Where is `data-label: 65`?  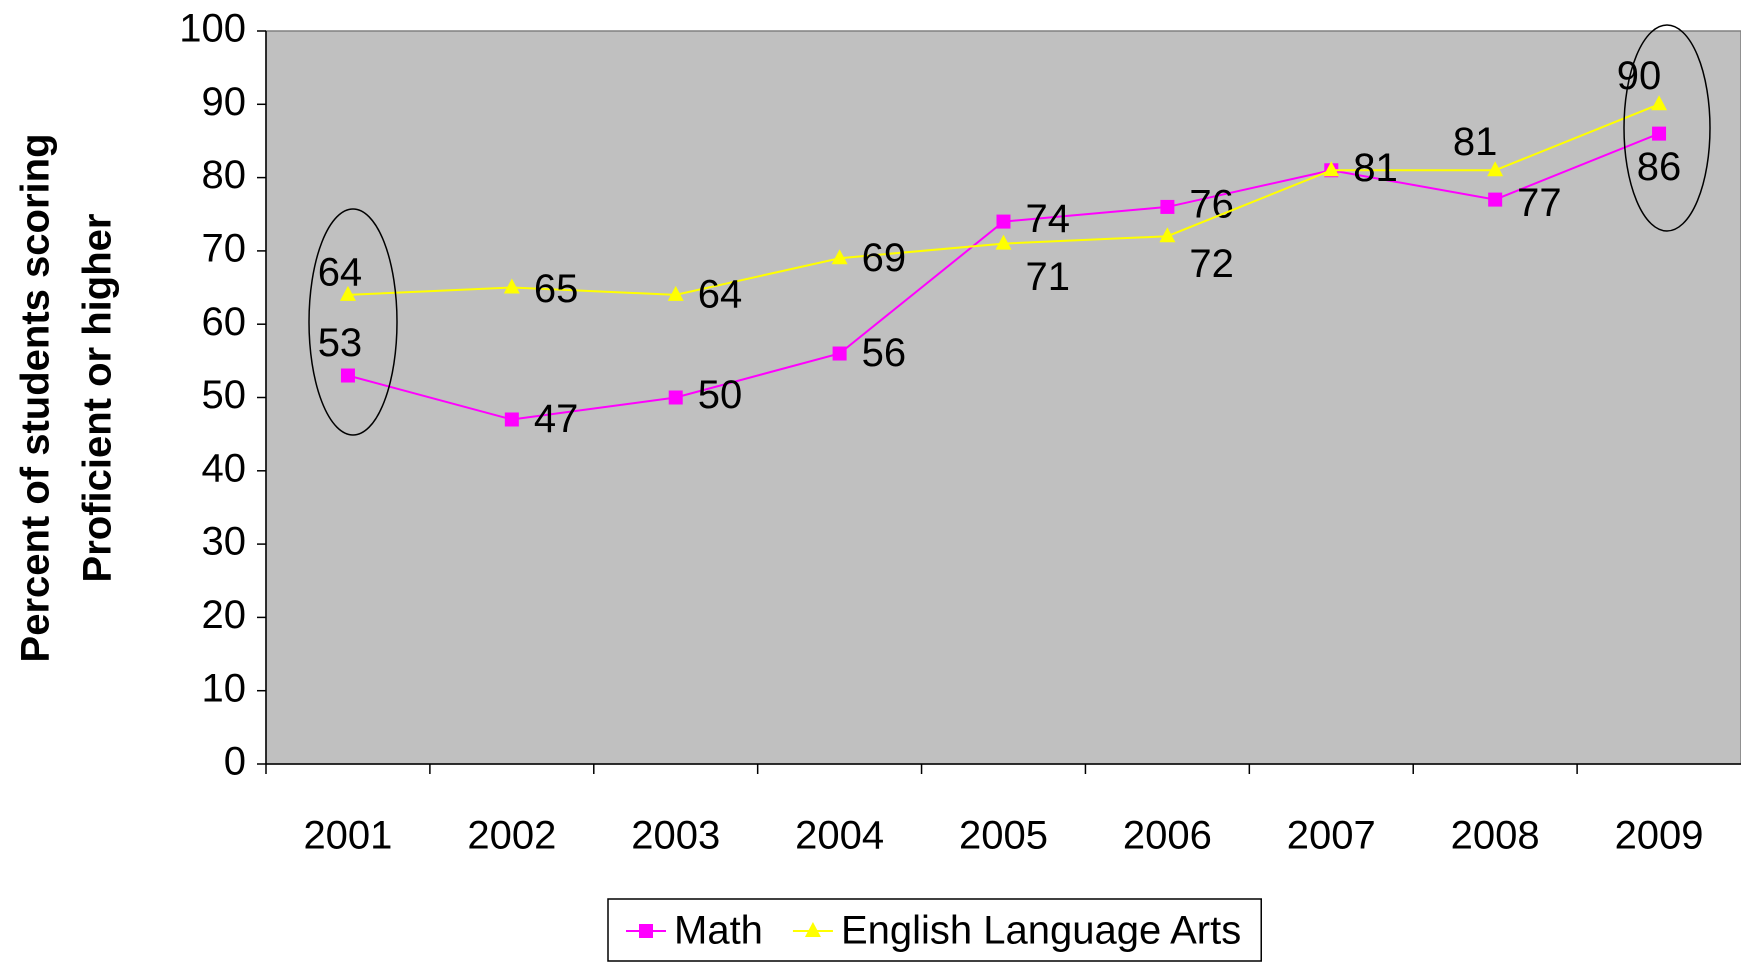 data-label: 65 is located at coordinates (556, 289).